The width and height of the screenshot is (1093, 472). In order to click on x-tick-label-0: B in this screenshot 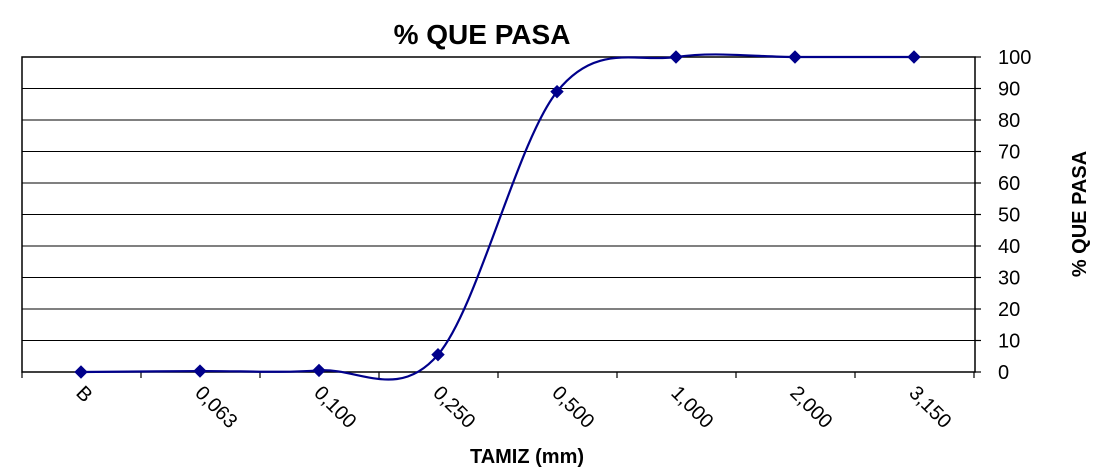, I will do `click(83, 394)`.